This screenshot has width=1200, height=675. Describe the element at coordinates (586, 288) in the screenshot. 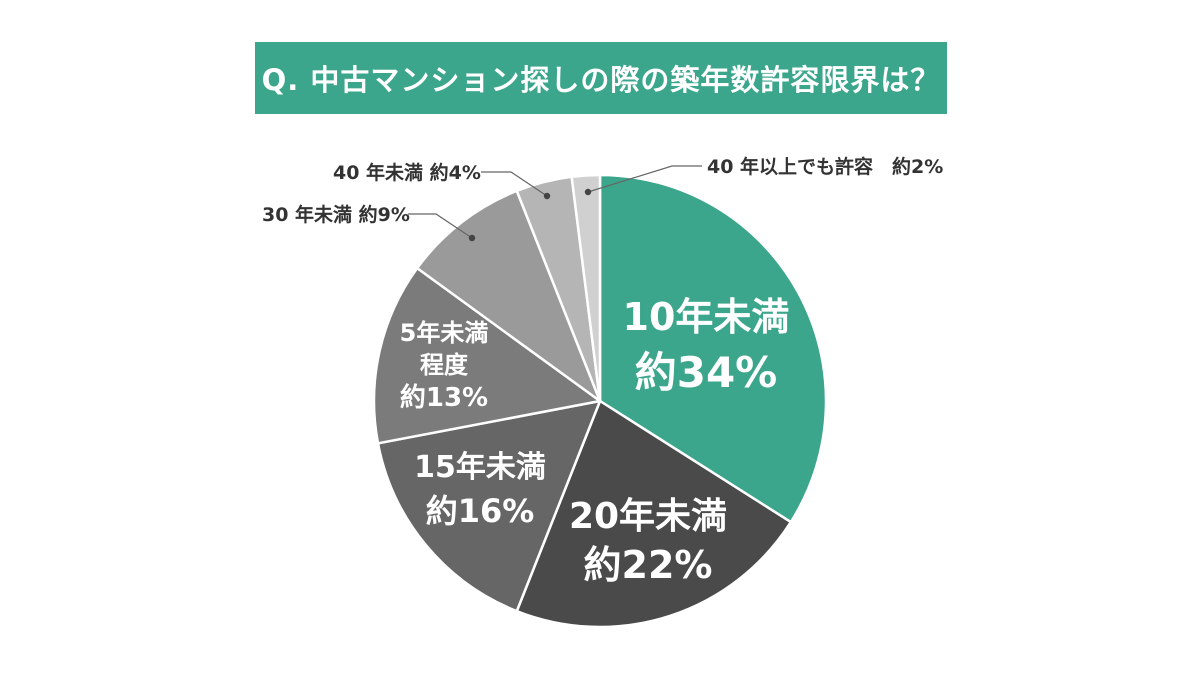

I see `pie-slice-40plus` at that location.